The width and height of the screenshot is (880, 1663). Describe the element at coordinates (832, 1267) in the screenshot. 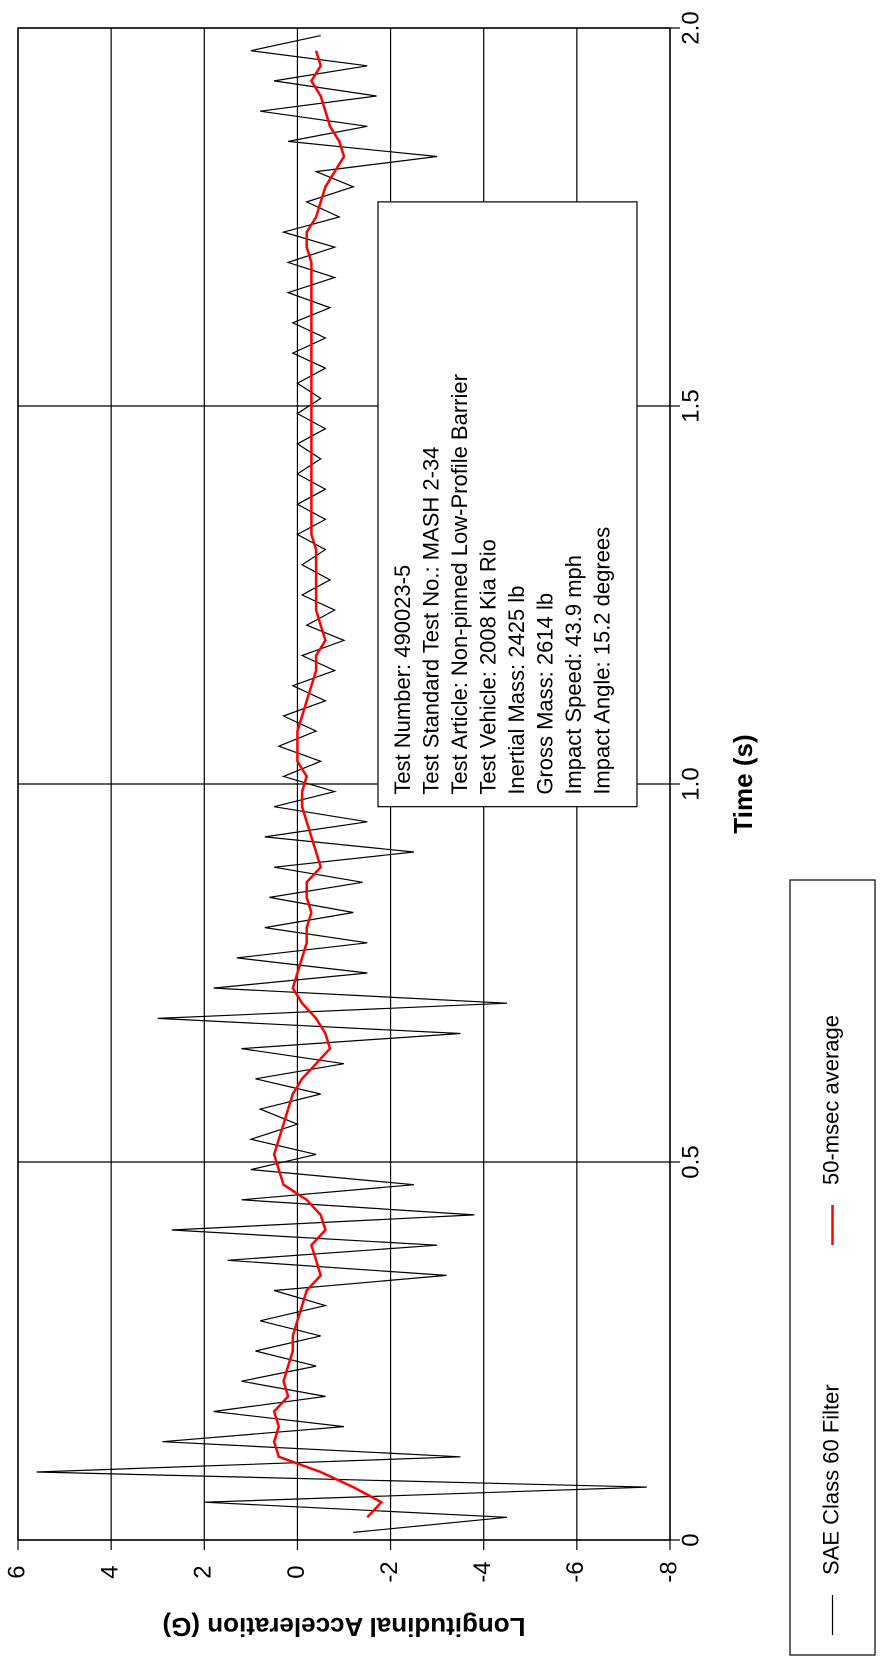

I see `legend-box` at that location.